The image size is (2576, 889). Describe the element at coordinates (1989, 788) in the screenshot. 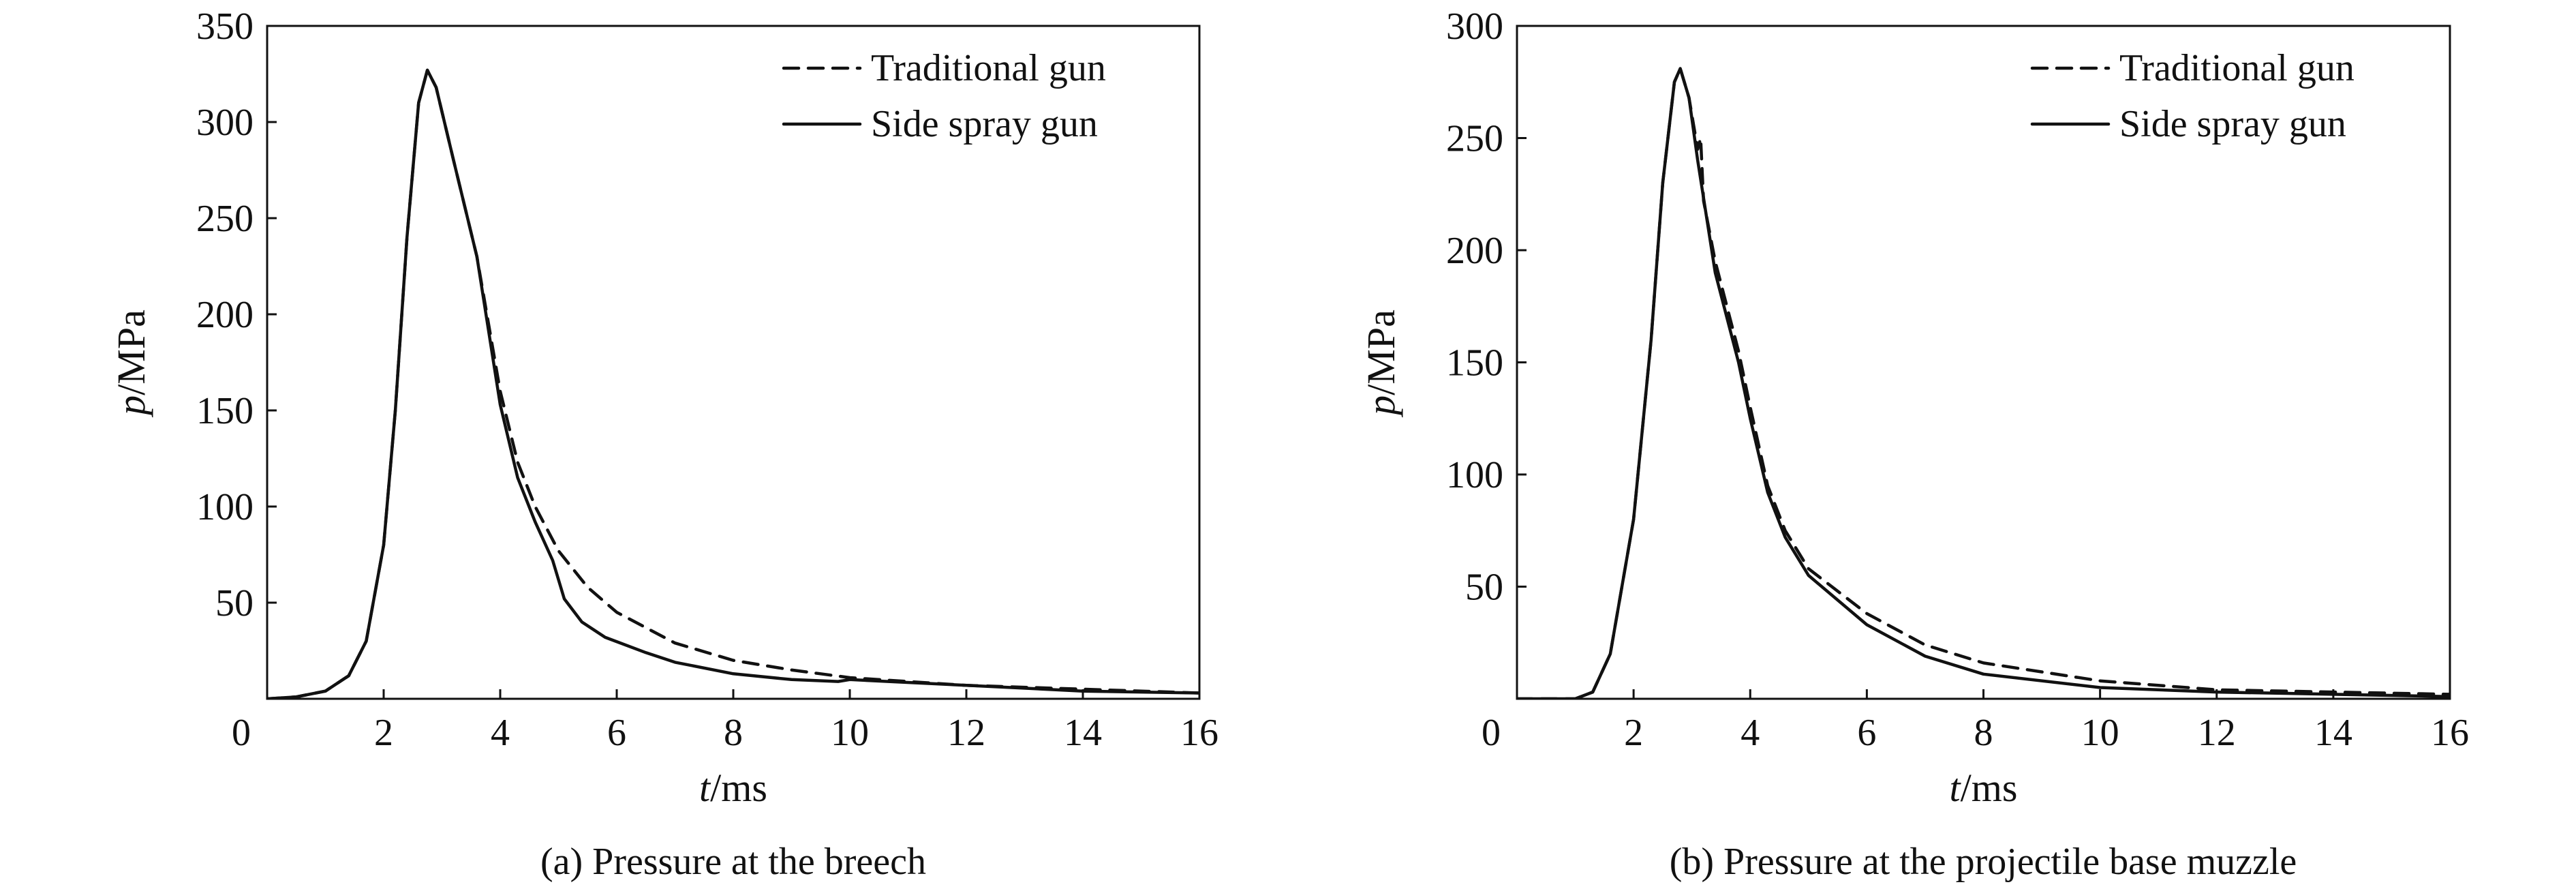

I see `x-axis-unit-b: /ms` at that location.